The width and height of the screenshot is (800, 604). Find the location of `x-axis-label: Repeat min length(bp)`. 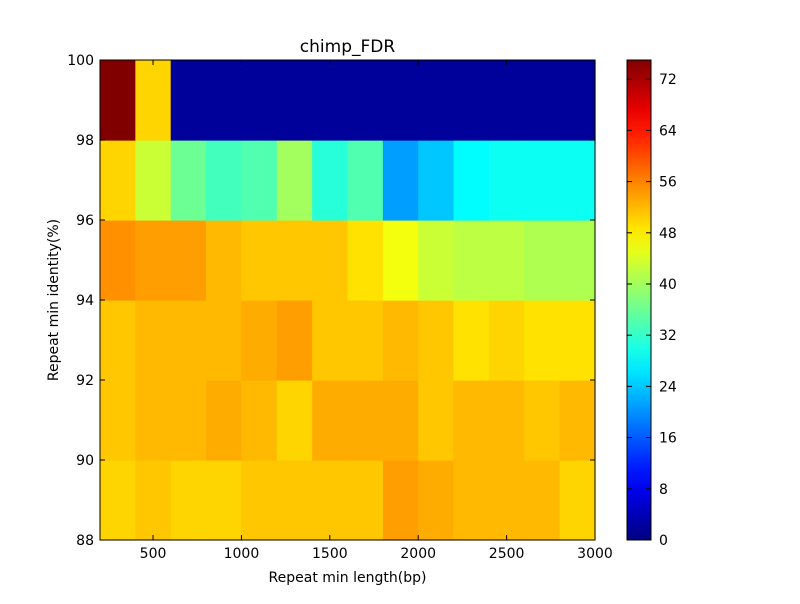

x-axis-label: Repeat min length(bp) is located at coordinates (348, 578).